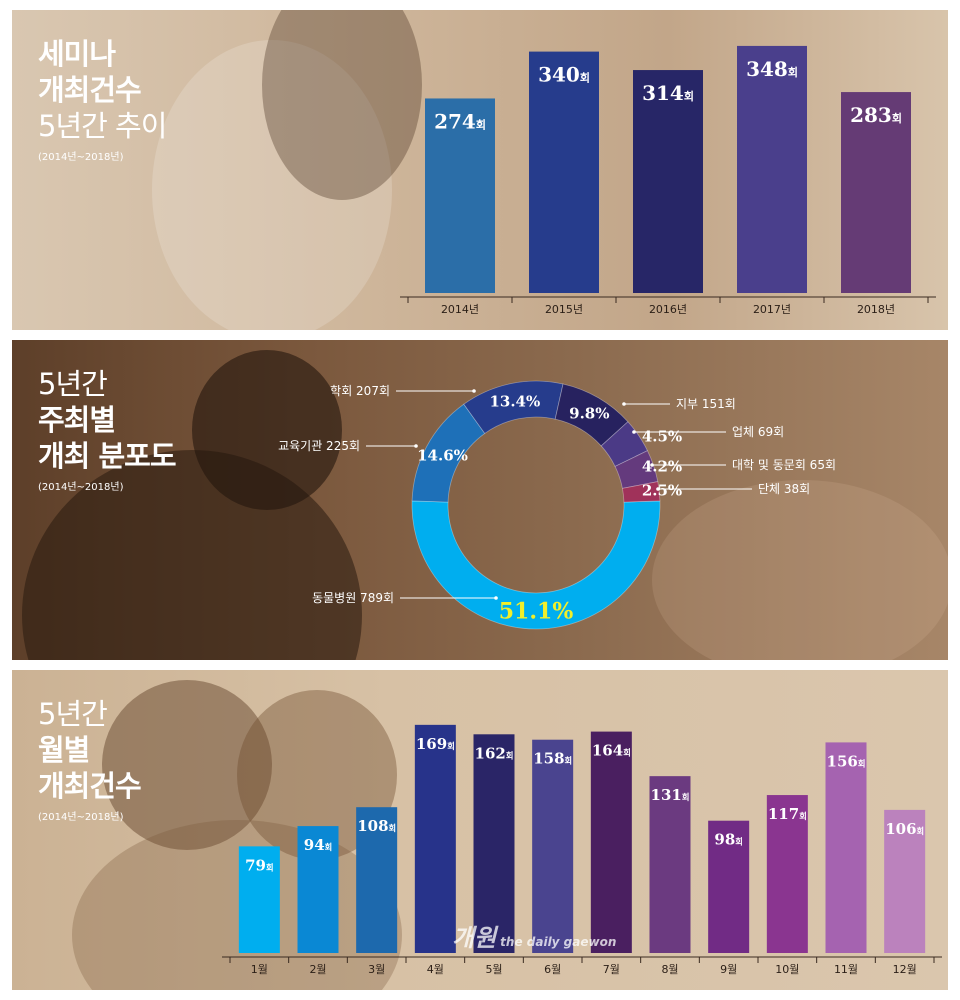 This screenshot has height=1000, width=960. What do you see at coordinates (460, 309) in the screenshot?
I see `x-axis-category-label: 2014년` at bounding box center [460, 309].